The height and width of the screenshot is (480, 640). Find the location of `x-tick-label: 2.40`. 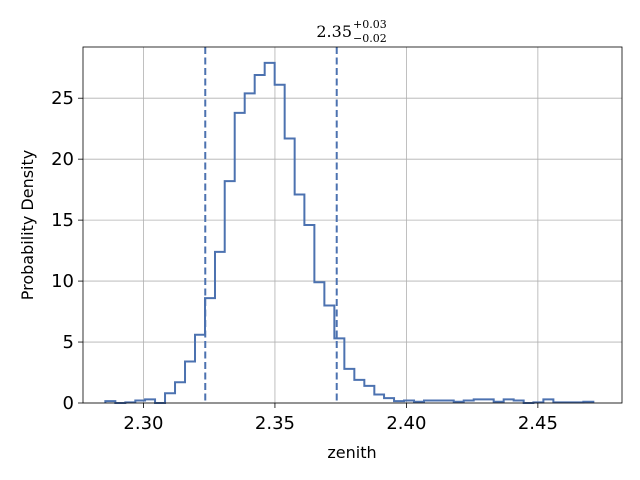

x-tick-label: 2.40 is located at coordinates (406, 423).